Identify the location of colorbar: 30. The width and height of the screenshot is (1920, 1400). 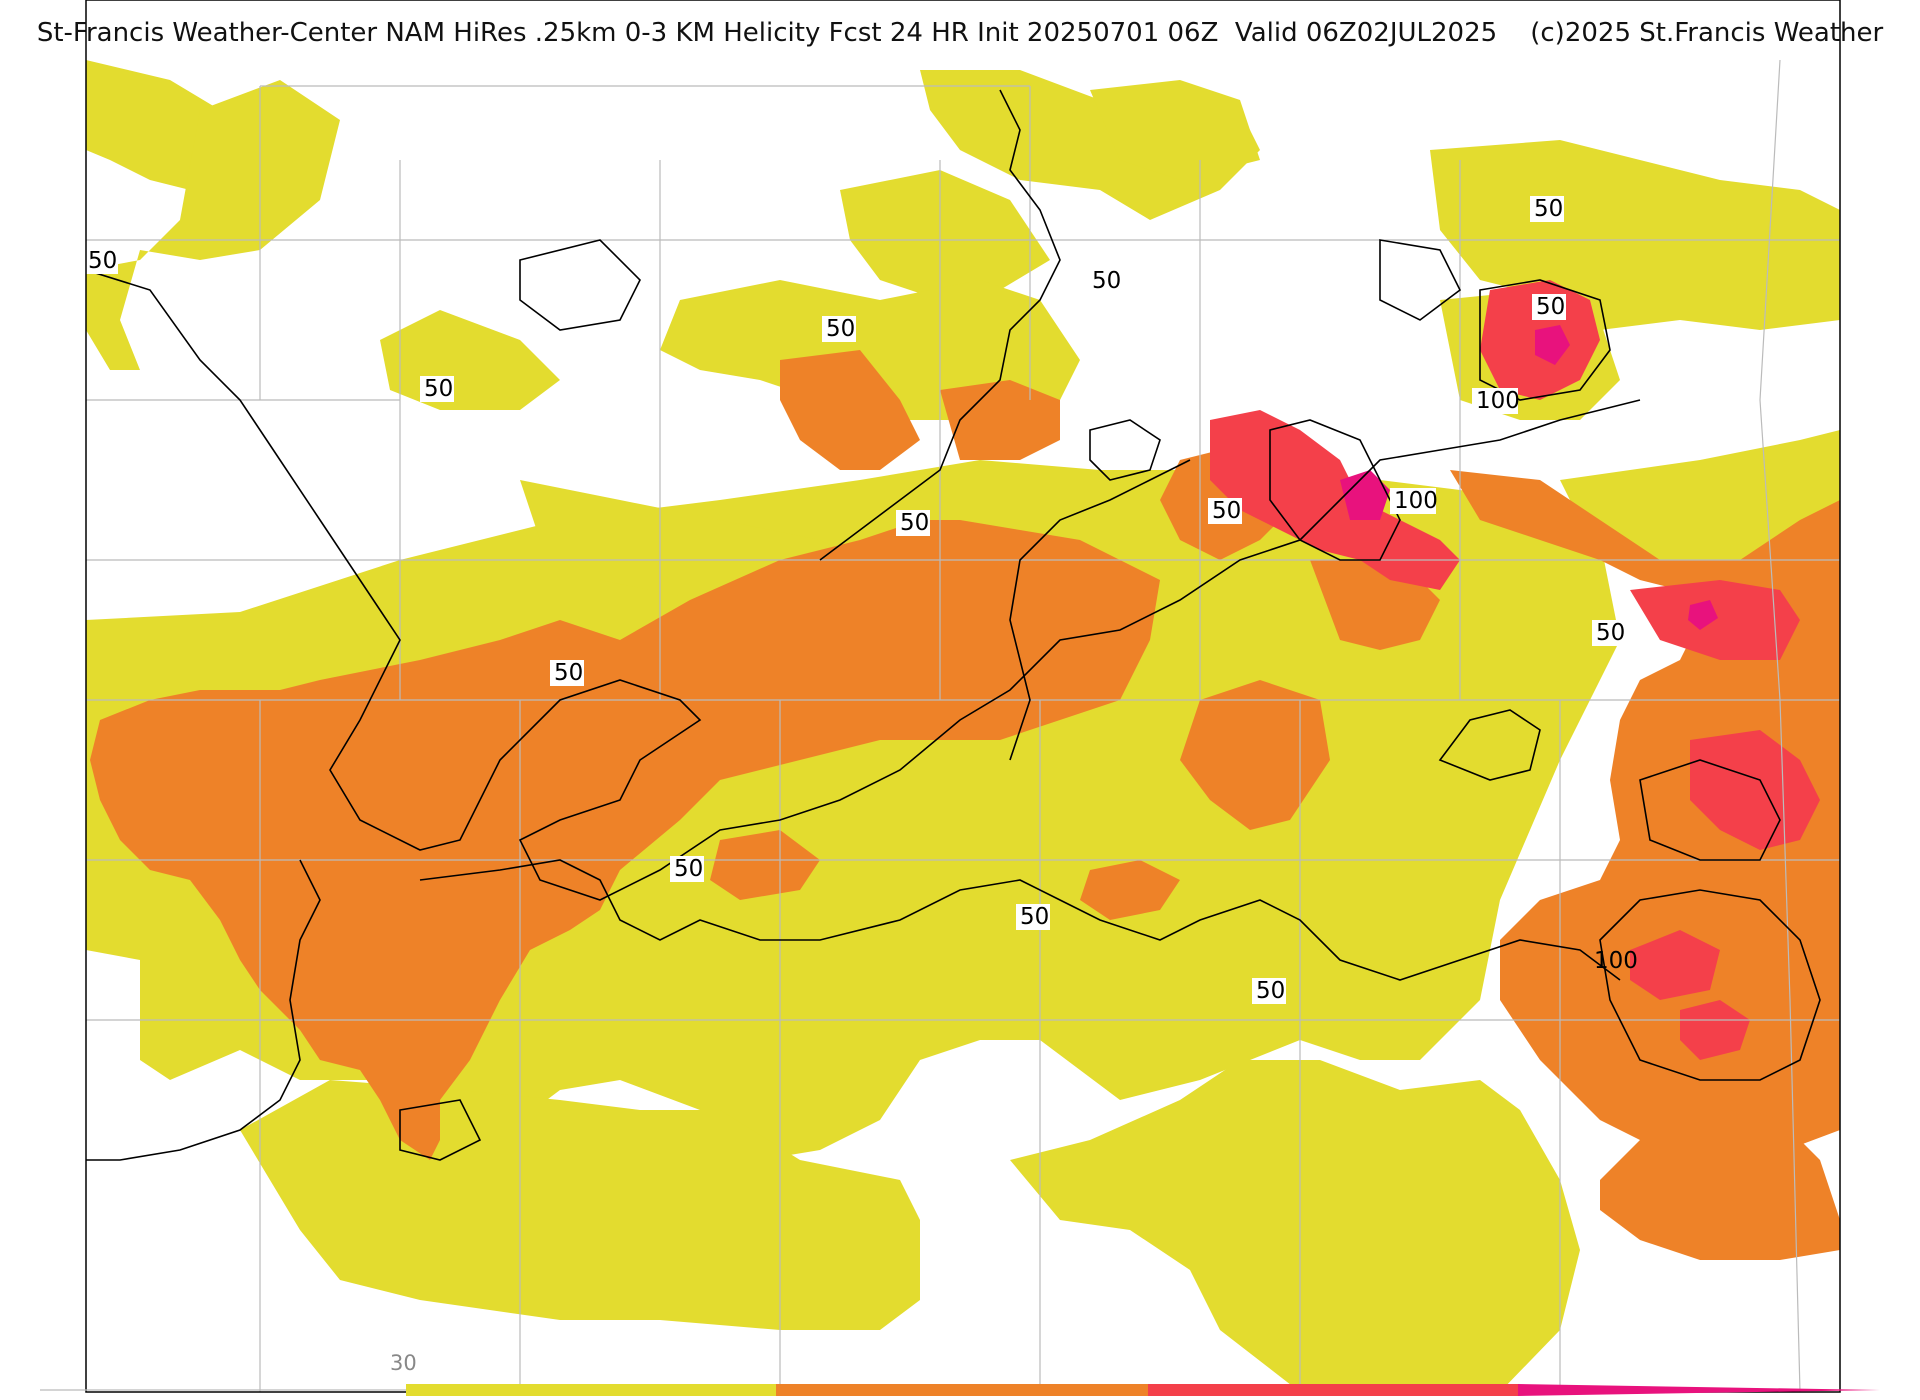
(960, 1373).